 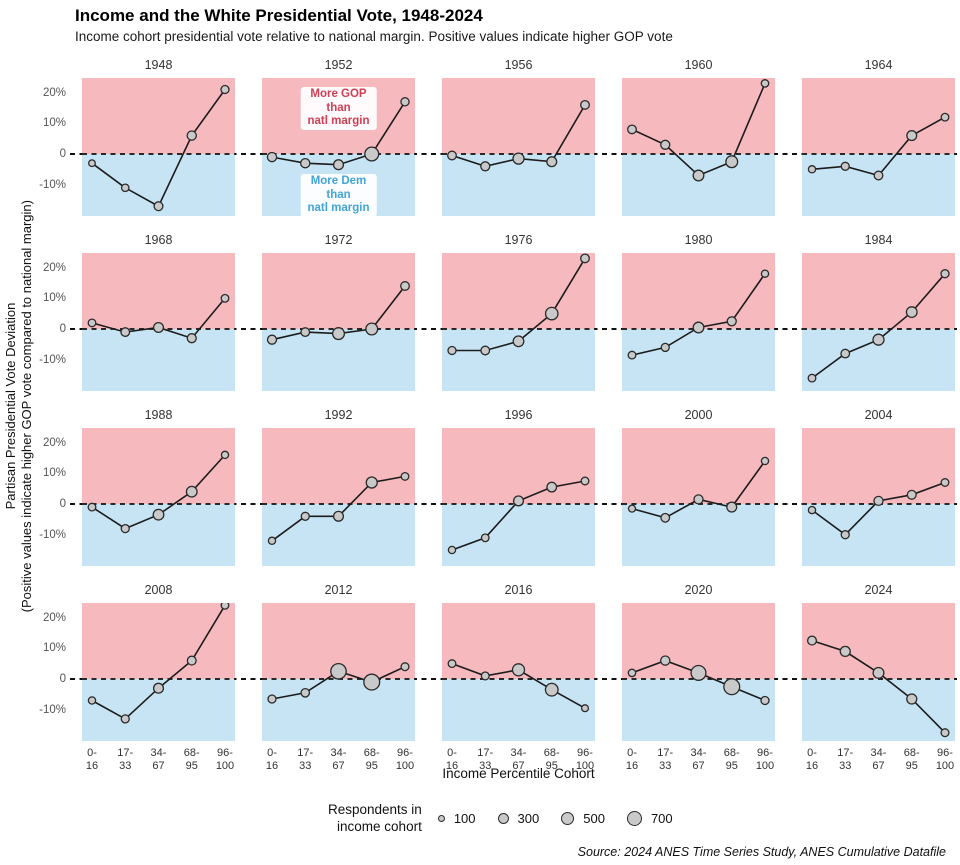 What do you see at coordinates (698, 240) in the screenshot?
I see `panel-year-label: 1980` at bounding box center [698, 240].